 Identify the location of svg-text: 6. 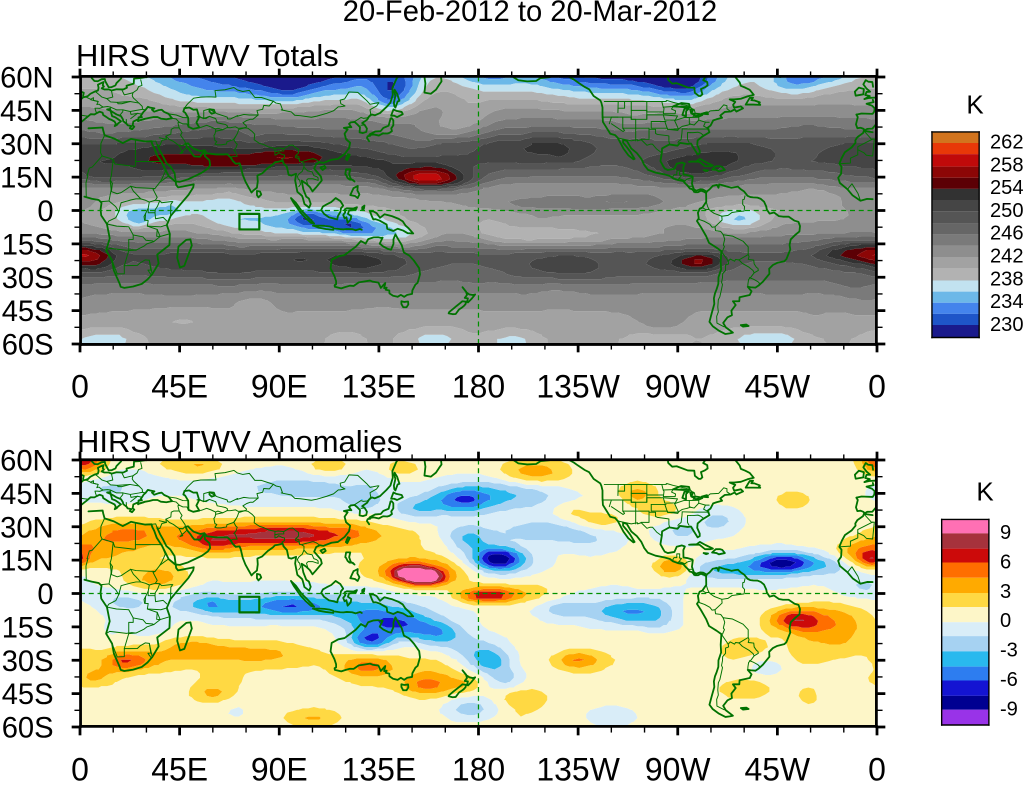
(1005, 562).